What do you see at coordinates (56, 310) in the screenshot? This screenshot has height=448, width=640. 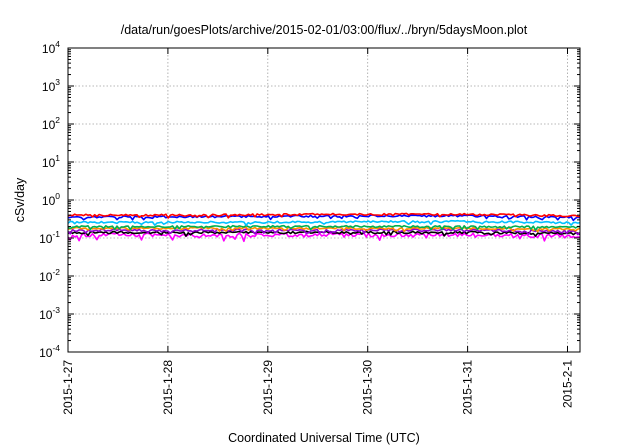 I see `y-tick-exponent: -3` at bounding box center [56, 310].